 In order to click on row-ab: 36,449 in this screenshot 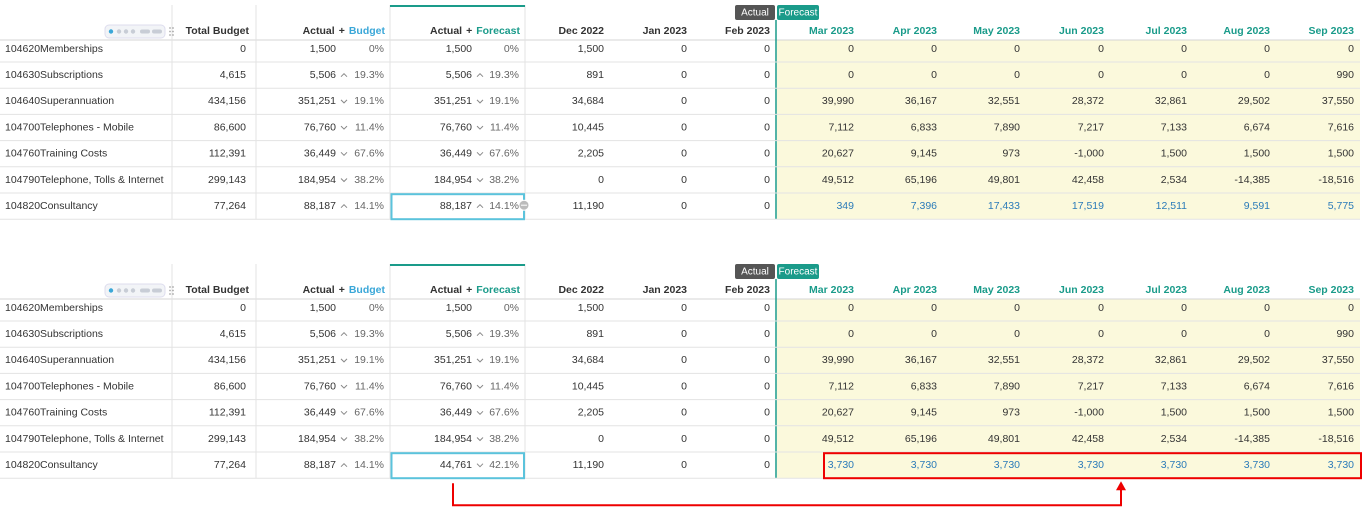, I will do `click(320, 413)`.